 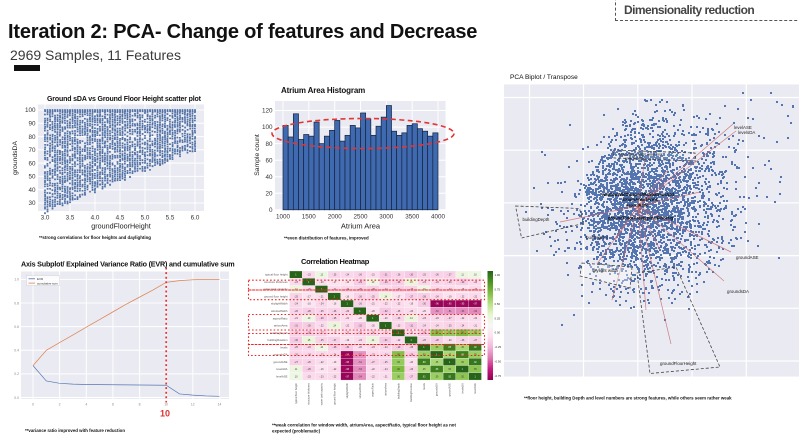 What do you see at coordinates (498, 289) in the screenshot?
I see `svg-text: 0.75` at bounding box center [498, 289].